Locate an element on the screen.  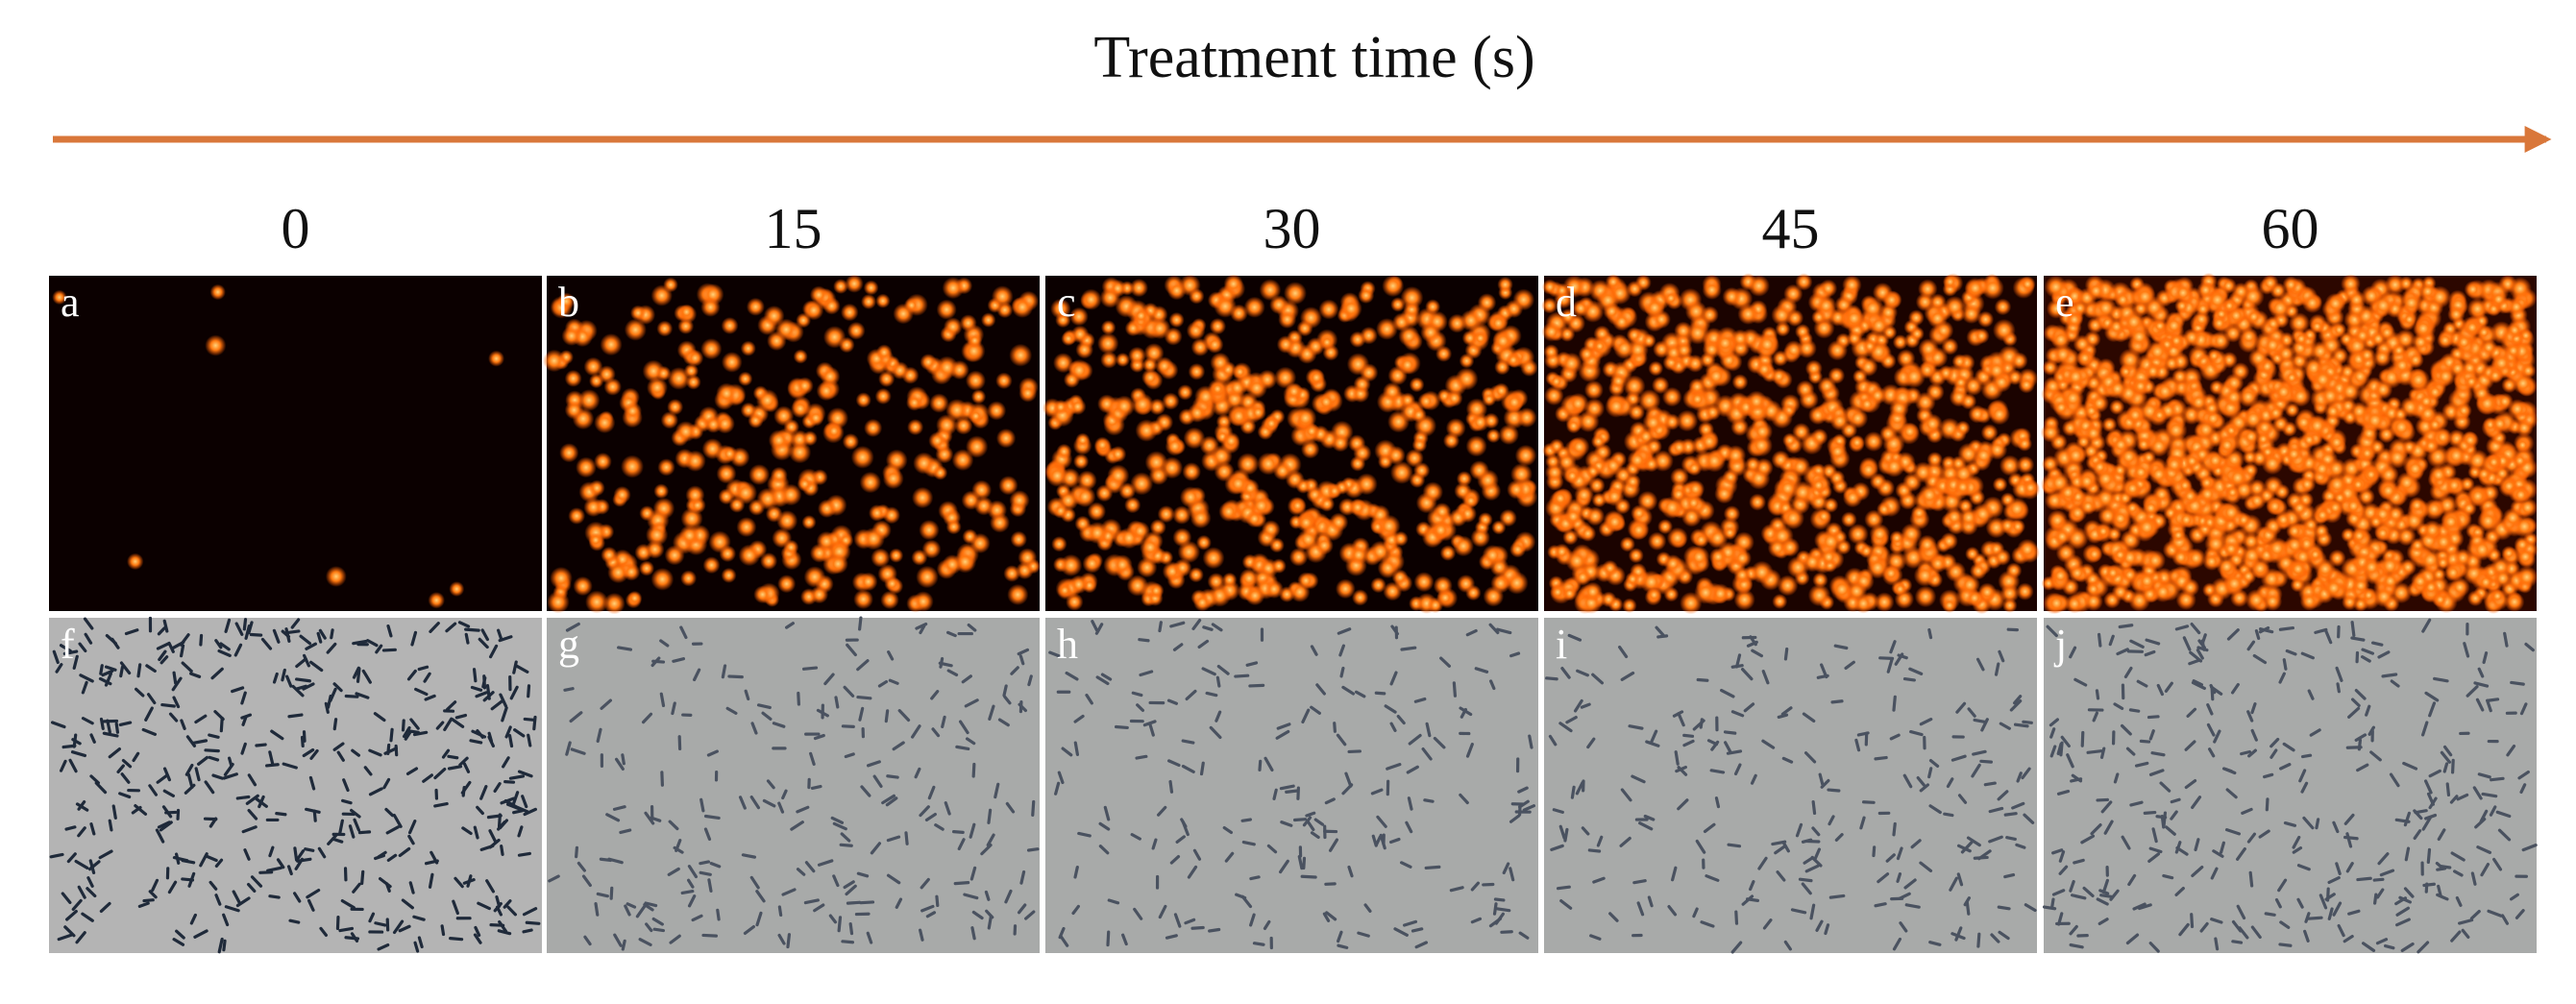
panel-letter: h is located at coordinates (1067, 644).